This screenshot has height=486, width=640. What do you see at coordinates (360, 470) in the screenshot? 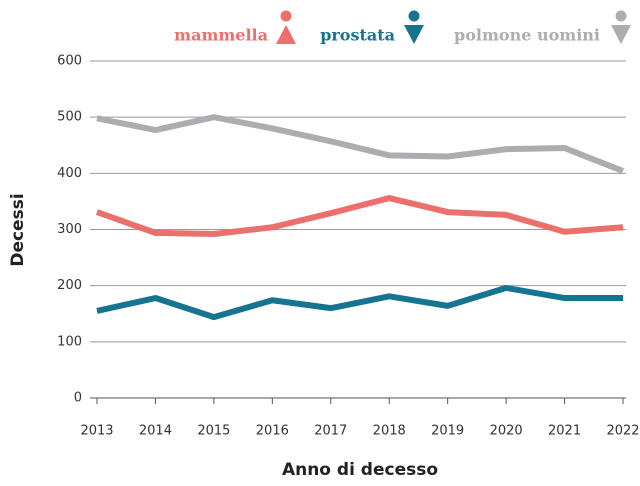
I see `x-axis-title: Anno di decesso` at bounding box center [360, 470].